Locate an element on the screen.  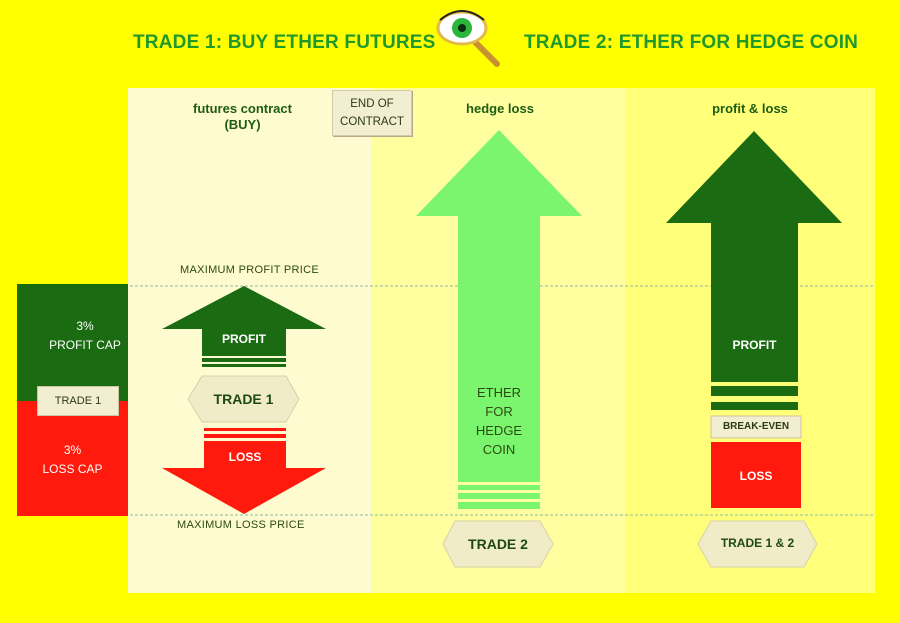
loss-cap-bar is located at coordinates (72, 458).